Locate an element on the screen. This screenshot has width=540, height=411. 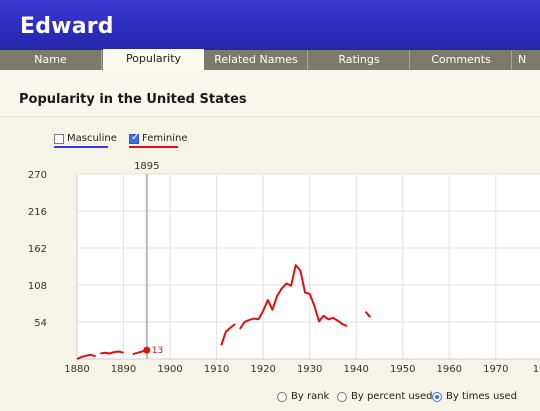
section-header: Popularity in the United States is located at coordinates (270, 93).